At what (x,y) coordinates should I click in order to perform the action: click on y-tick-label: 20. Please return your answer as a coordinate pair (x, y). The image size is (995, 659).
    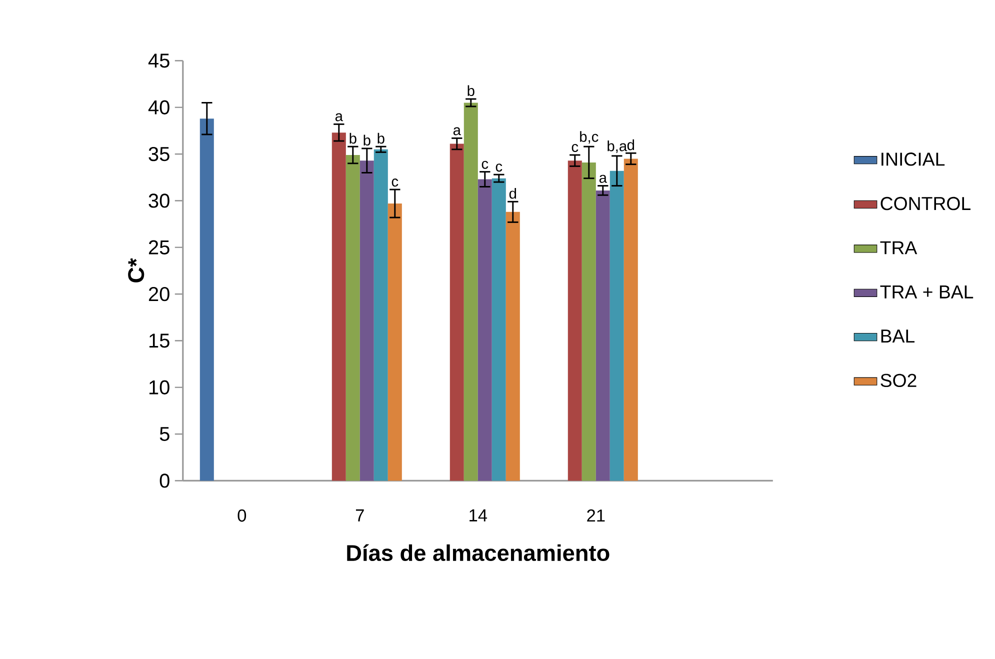
    Looking at the image, I should click on (159, 294).